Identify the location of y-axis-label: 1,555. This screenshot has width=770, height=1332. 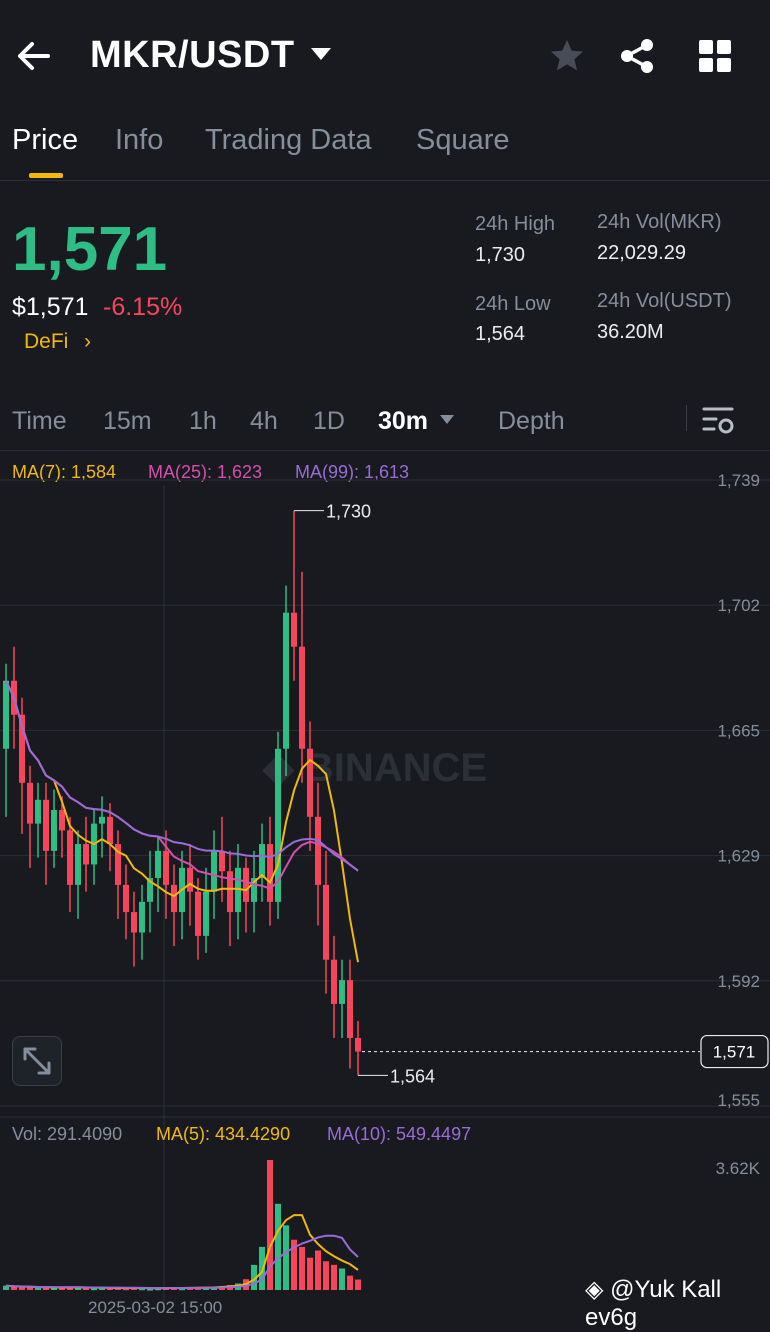
(738, 1100).